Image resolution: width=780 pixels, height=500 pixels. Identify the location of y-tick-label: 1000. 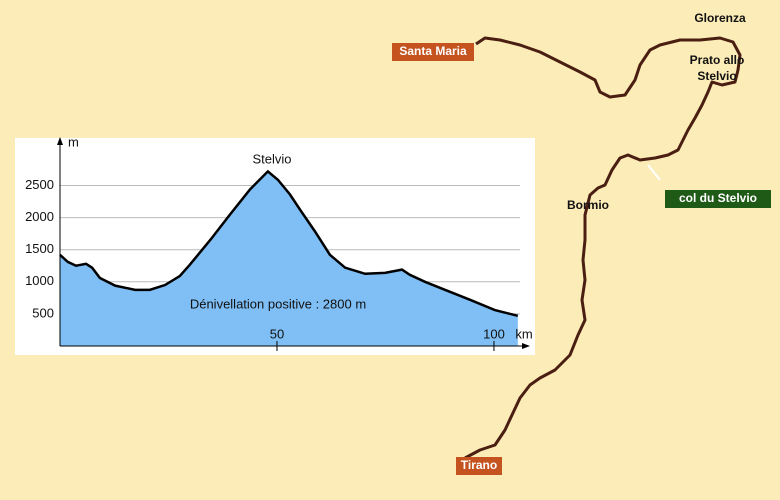
(39, 280).